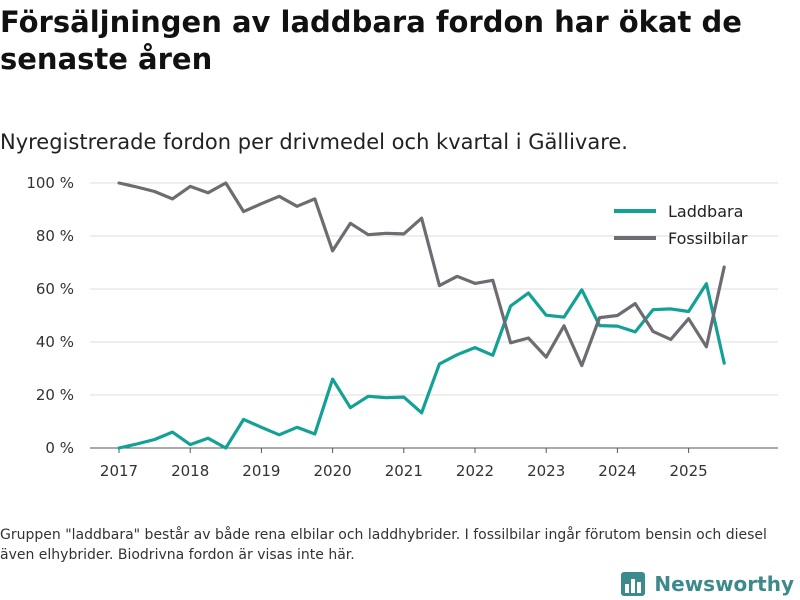 This screenshot has height=600, width=800. Describe the element at coordinates (55, 236) in the screenshot. I see `y-tick-label: 80 %` at that location.